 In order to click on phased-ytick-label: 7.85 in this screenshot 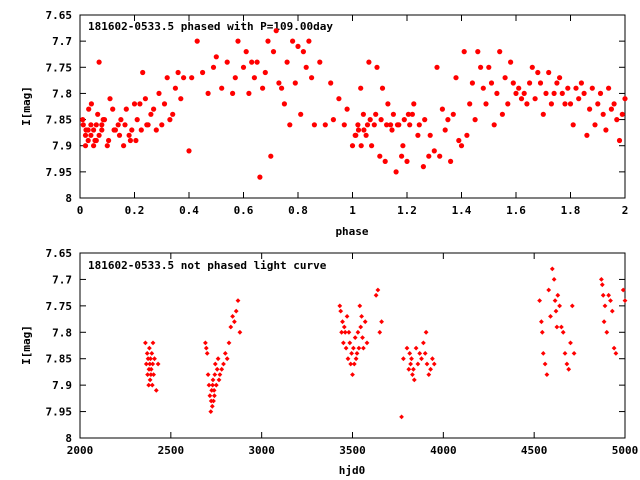, I will do `click(59, 120)`.